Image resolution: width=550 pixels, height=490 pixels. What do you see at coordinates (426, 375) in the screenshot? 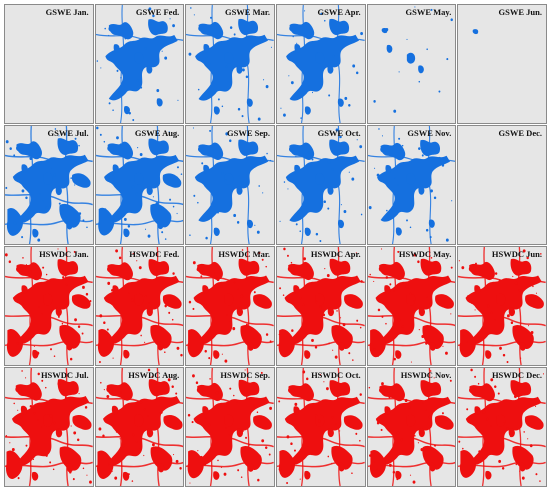
I see `panel-label: HSWDC Nov.` at bounding box center [426, 375].